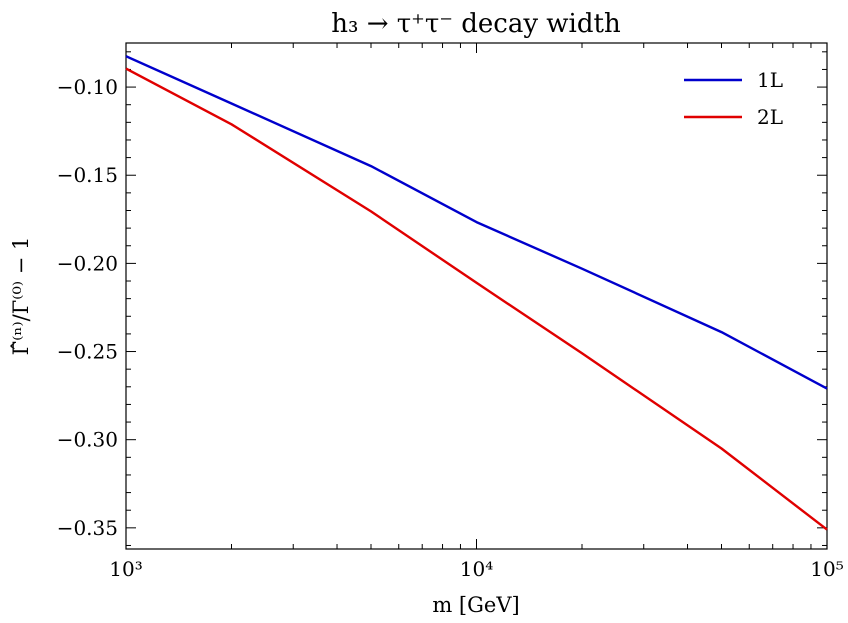 This screenshot has height=623, width=848. Describe the element at coordinates (21, 296) in the screenshot. I see `y-axis-label: Γ̂⁽ⁿ⁾/Γ⁽⁰⁾ − 1` at that location.